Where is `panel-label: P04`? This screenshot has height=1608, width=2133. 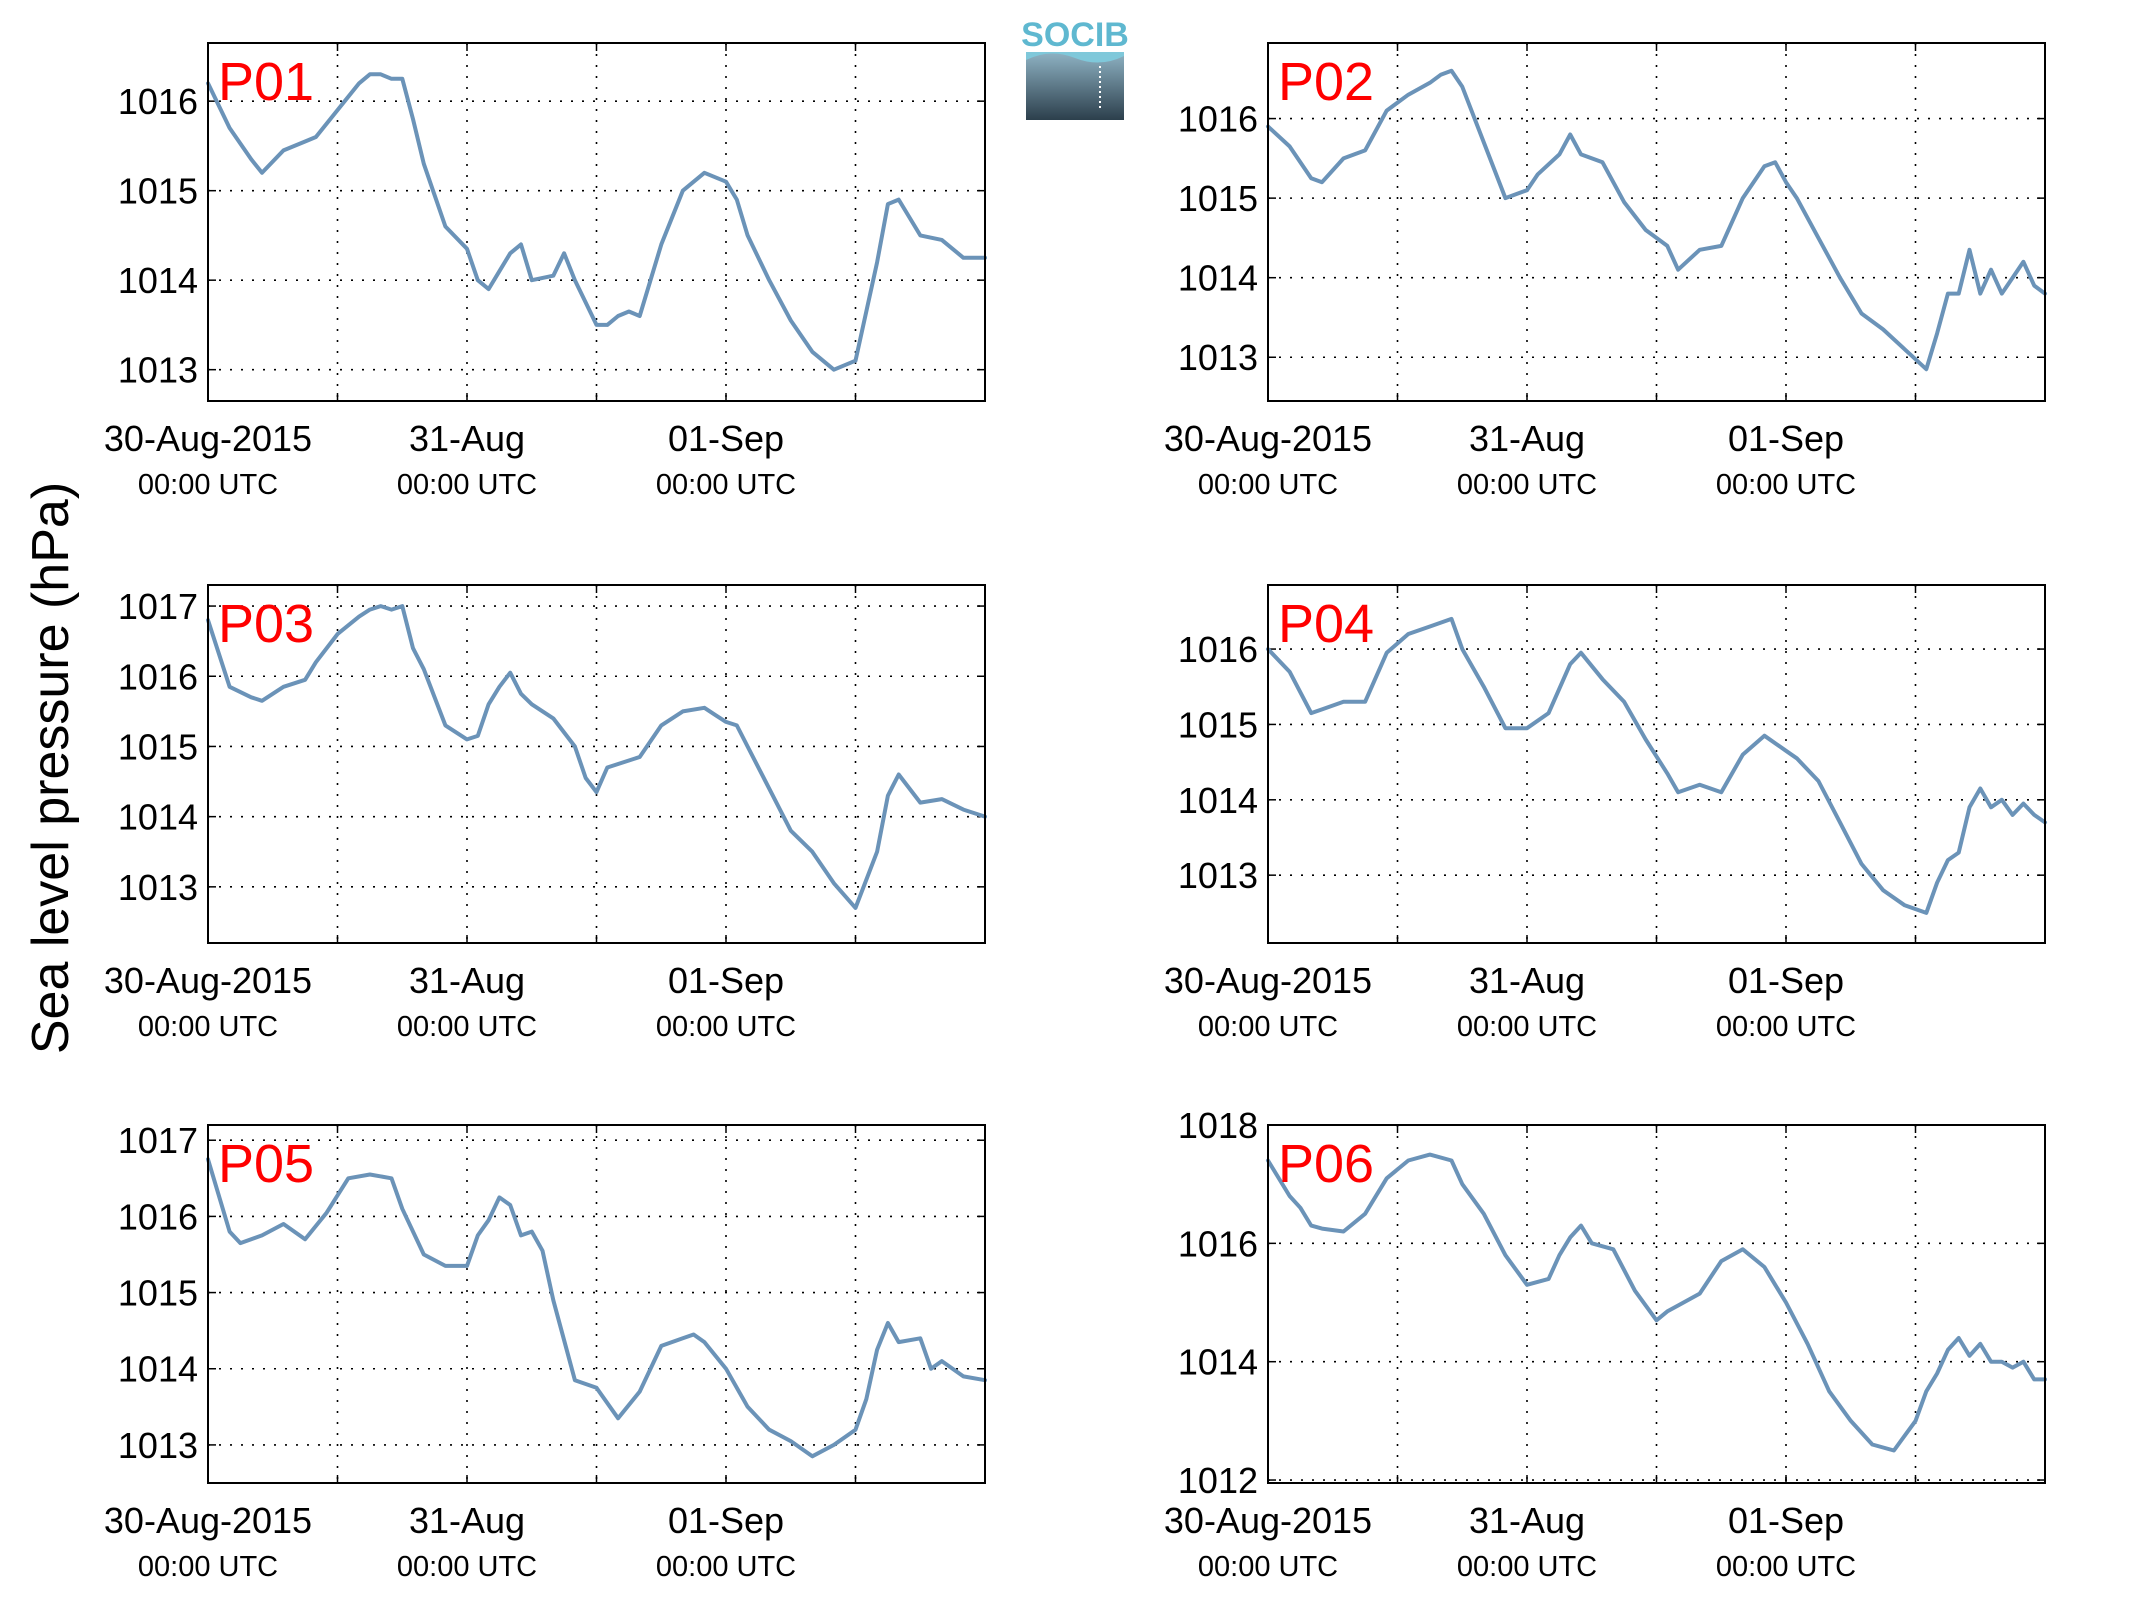
panel-label: P04 is located at coordinates (1326, 624).